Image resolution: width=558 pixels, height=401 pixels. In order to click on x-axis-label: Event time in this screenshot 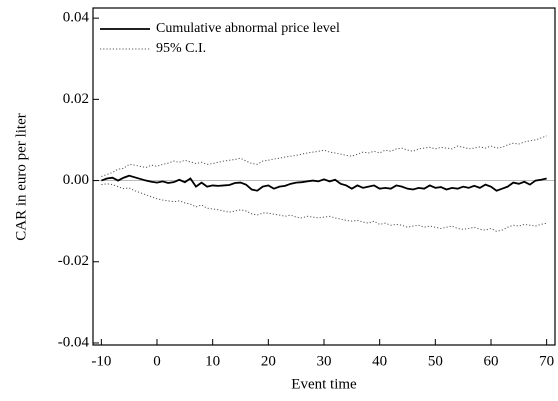, I will do `click(324, 384)`.